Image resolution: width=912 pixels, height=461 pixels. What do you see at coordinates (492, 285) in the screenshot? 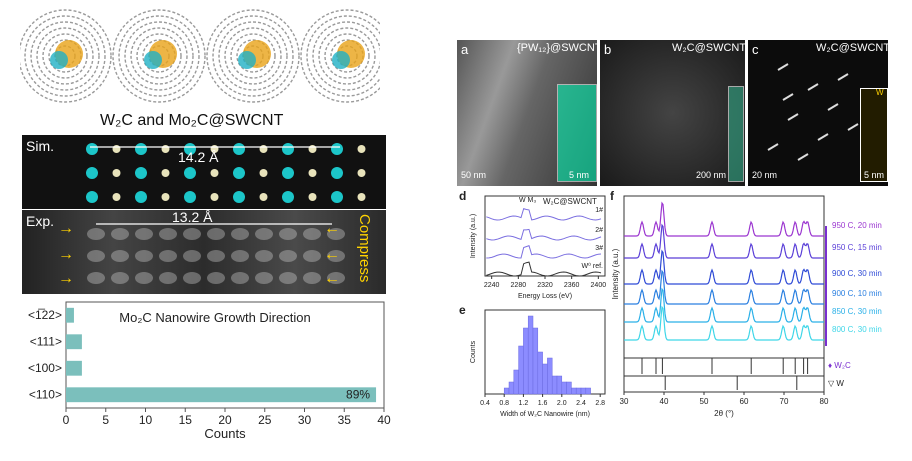
I see `eels-xtick-label-2240: 2240` at bounding box center [492, 285].